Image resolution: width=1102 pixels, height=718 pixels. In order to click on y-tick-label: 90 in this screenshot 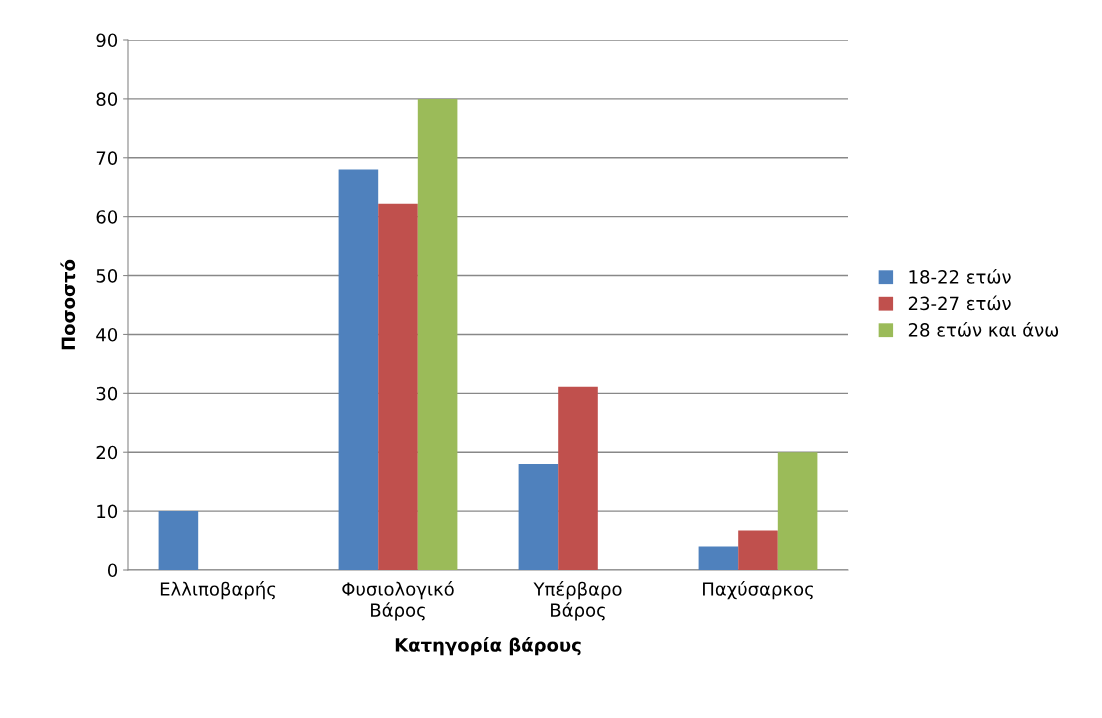, I will do `click(107, 40)`.